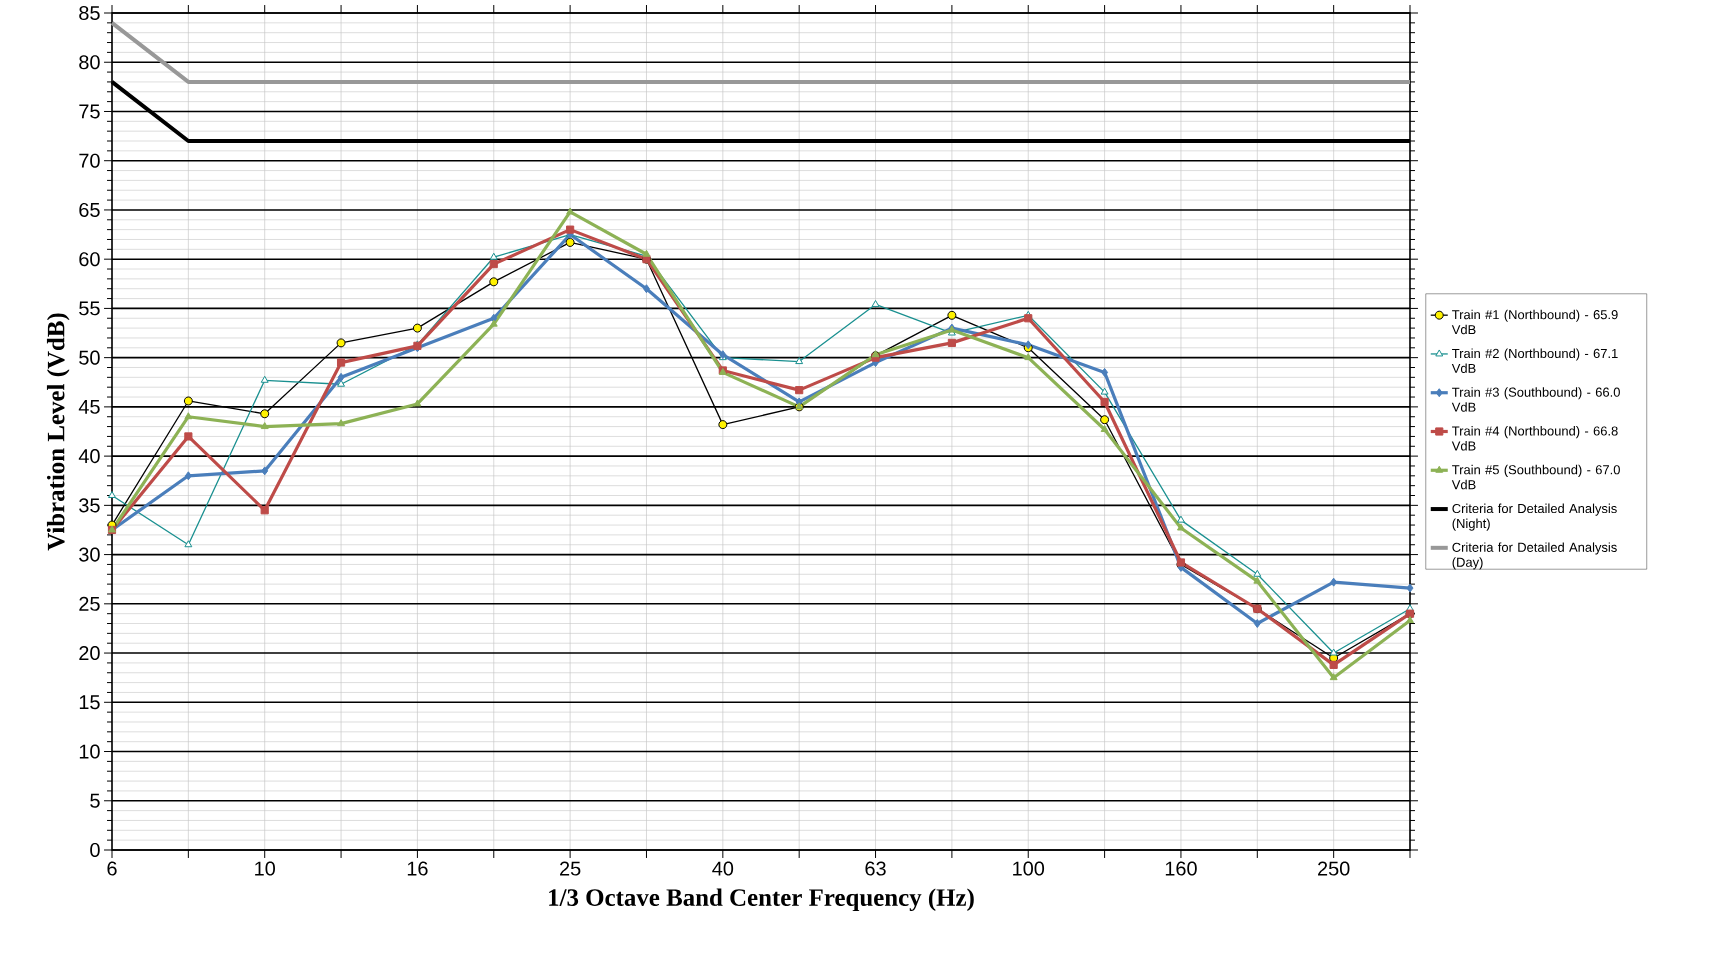 The height and width of the screenshot is (955, 1726). What do you see at coordinates (89, 603) in the screenshot?
I see `y-tick-label: 25` at bounding box center [89, 603].